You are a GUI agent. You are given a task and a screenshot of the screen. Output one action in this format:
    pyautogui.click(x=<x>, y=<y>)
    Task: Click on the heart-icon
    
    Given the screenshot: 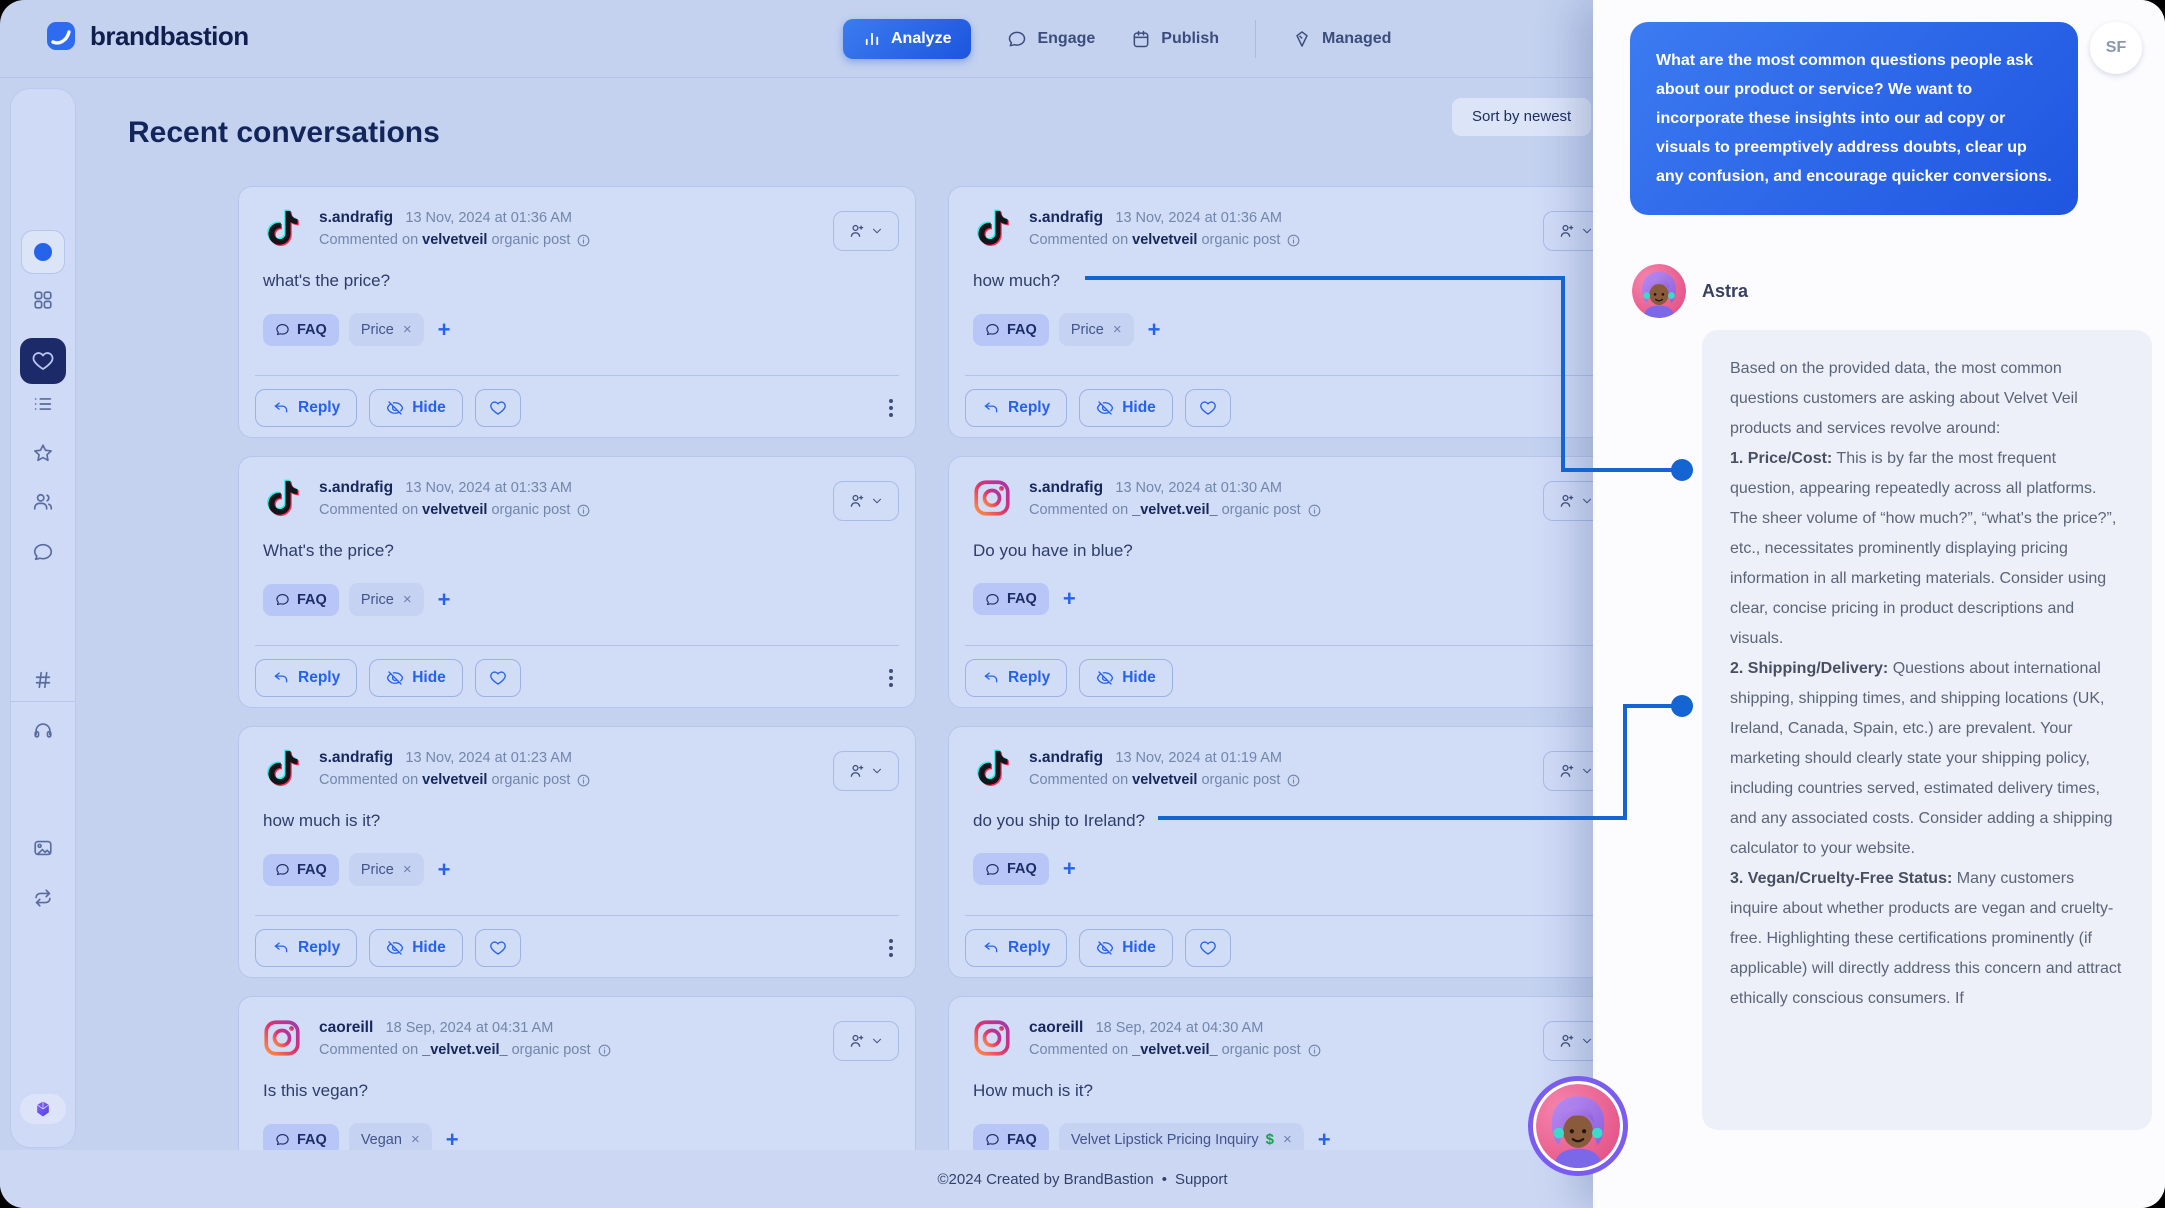 What is the action you would take?
    pyautogui.click(x=1207, y=948)
    